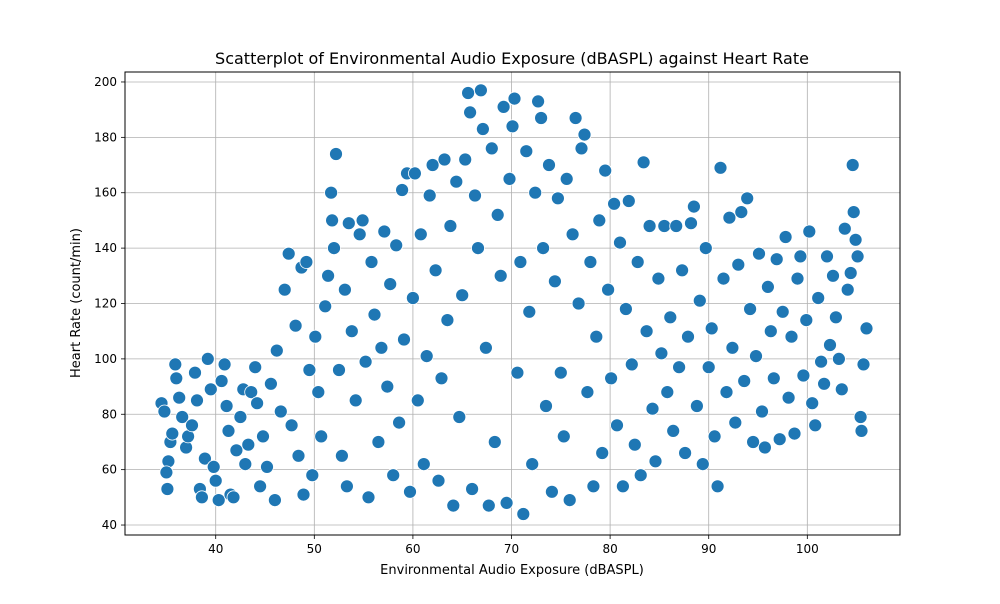 The image size is (1000, 604). I want to click on y-axis-label: Heart Rate (count/min), so click(76, 303).